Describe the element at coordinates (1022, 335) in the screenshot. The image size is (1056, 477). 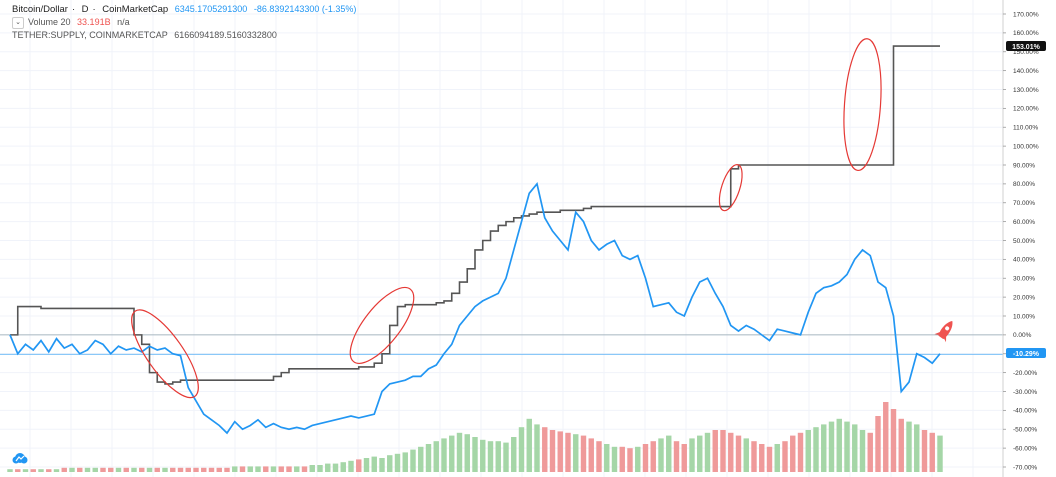
I see `y-tick-label: 0.00%` at that location.